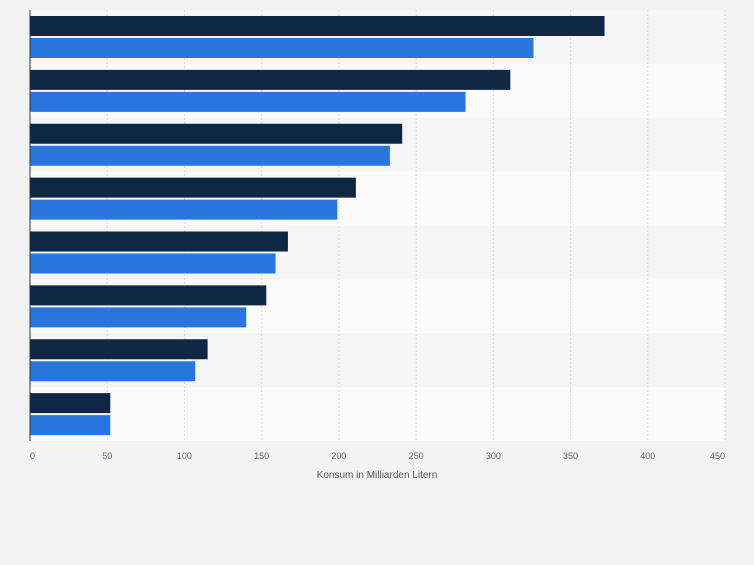 Image resolution: width=754 pixels, height=565 pixels. What do you see at coordinates (416, 456) in the screenshot?
I see `x-tick-label: 250` at bounding box center [416, 456].